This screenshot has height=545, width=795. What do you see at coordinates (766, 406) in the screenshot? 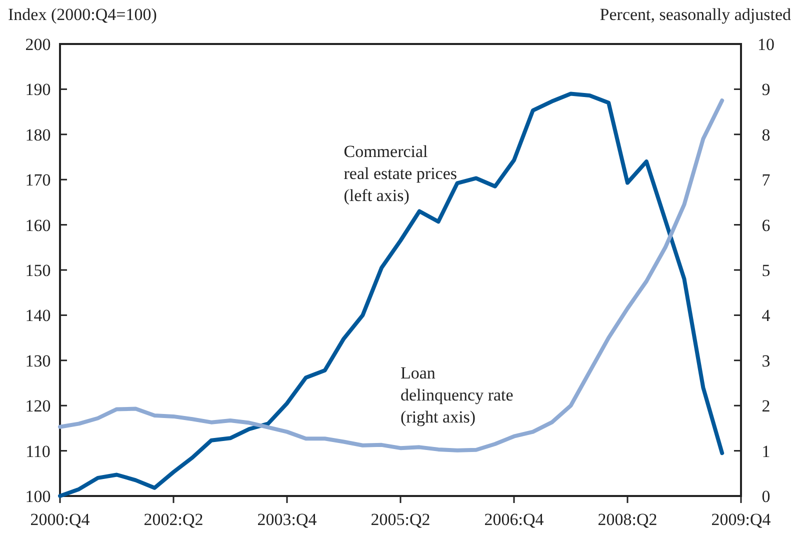
I see `y2-tick-label: 2` at bounding box center [766, 406].